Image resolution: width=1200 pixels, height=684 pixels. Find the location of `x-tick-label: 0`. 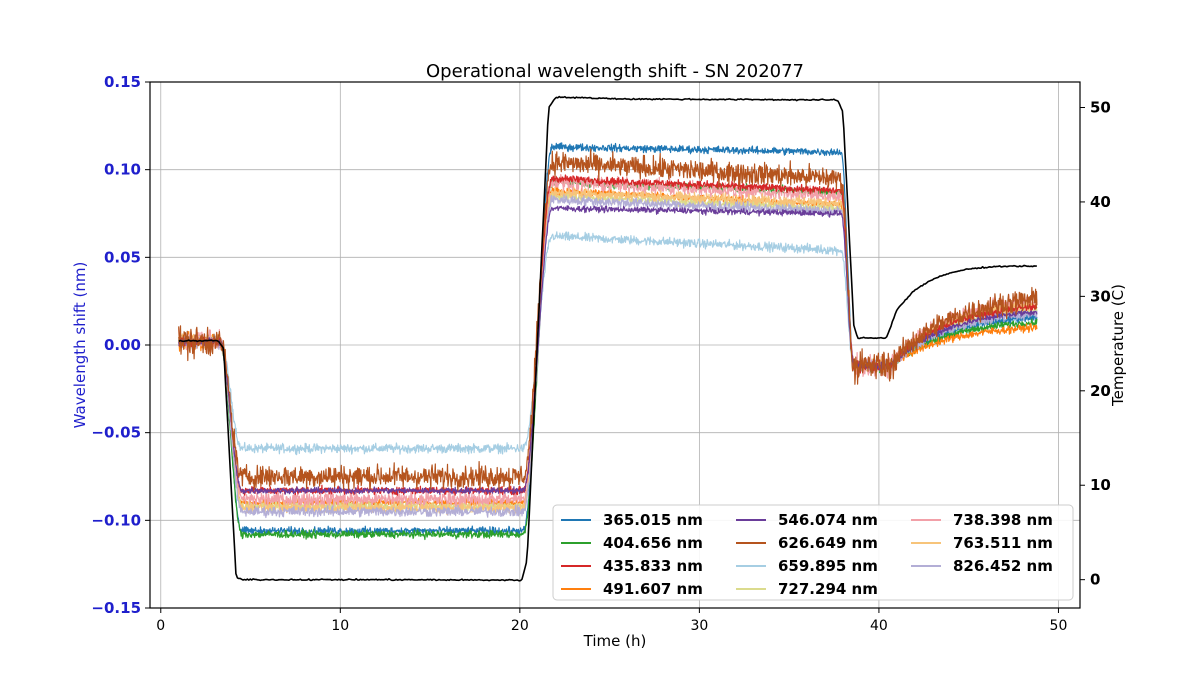

x-tick-label: 0 is located at coordinates (160, 626).